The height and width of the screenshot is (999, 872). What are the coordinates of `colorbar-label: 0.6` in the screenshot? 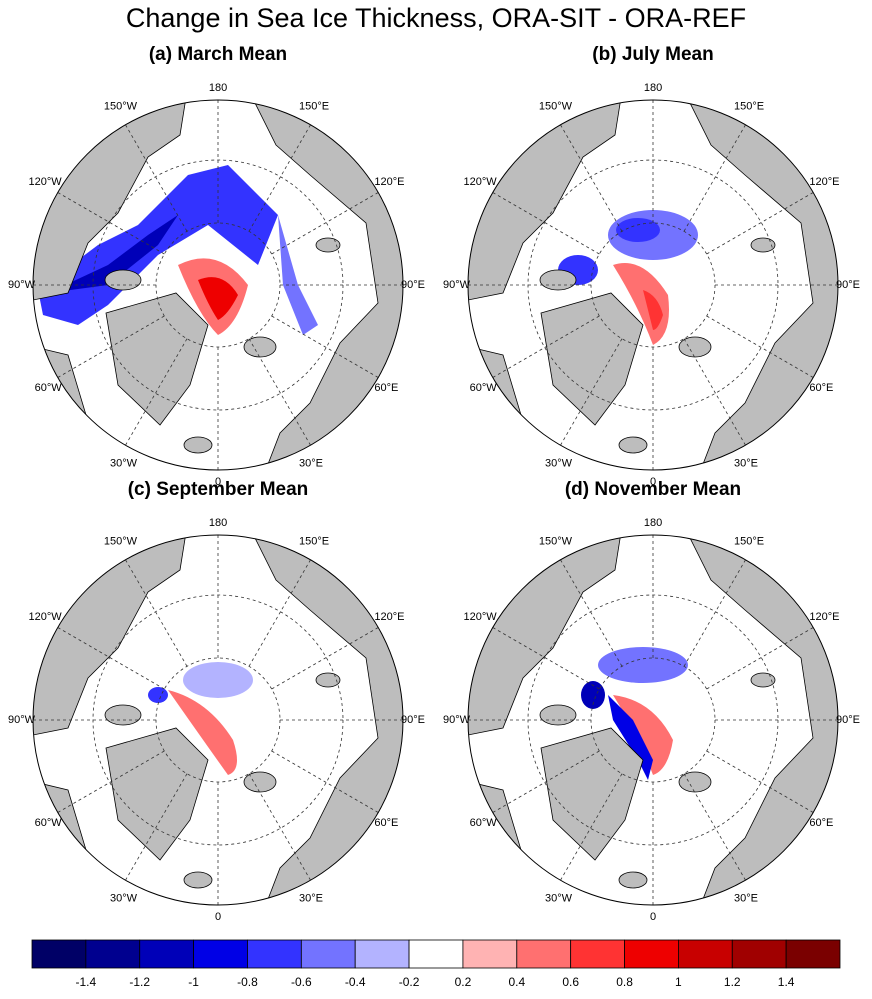 It's located at (570, 982).